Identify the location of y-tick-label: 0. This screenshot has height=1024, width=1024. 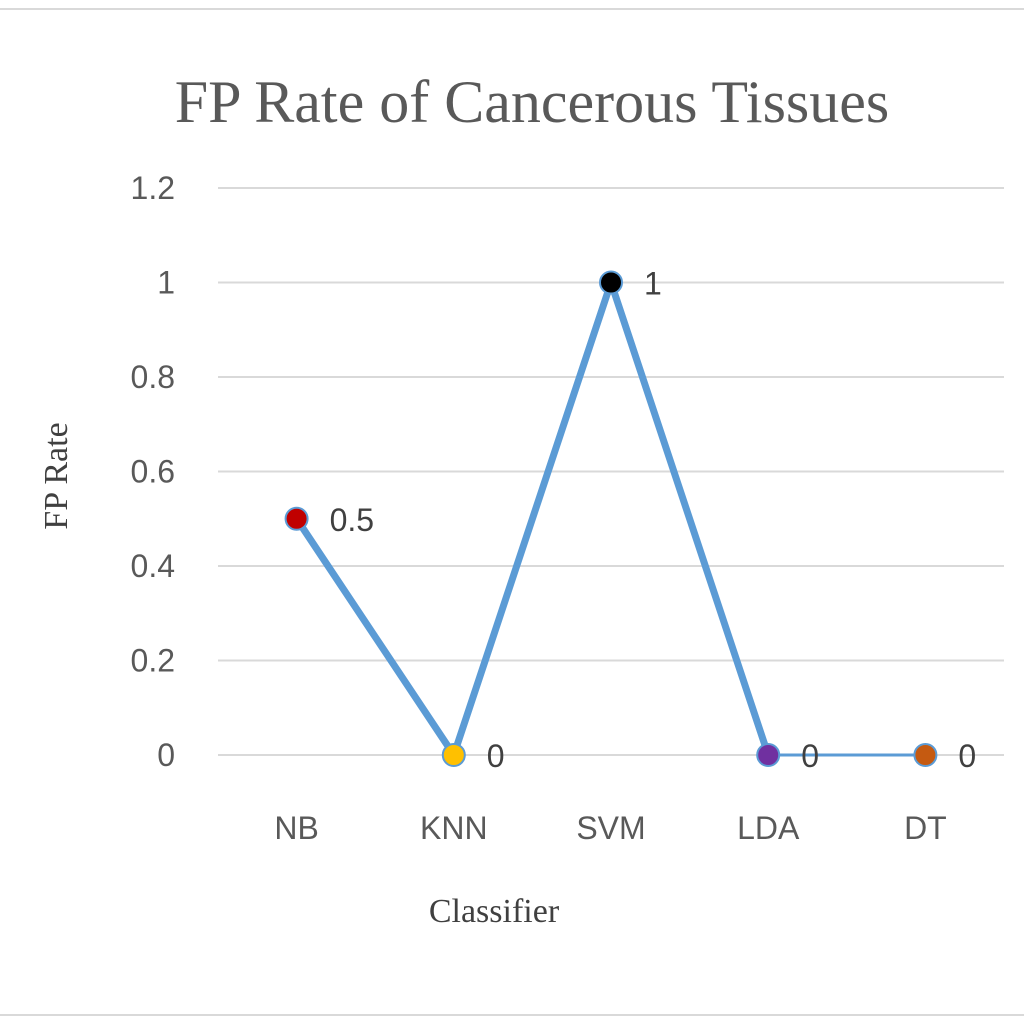
(166, 755).